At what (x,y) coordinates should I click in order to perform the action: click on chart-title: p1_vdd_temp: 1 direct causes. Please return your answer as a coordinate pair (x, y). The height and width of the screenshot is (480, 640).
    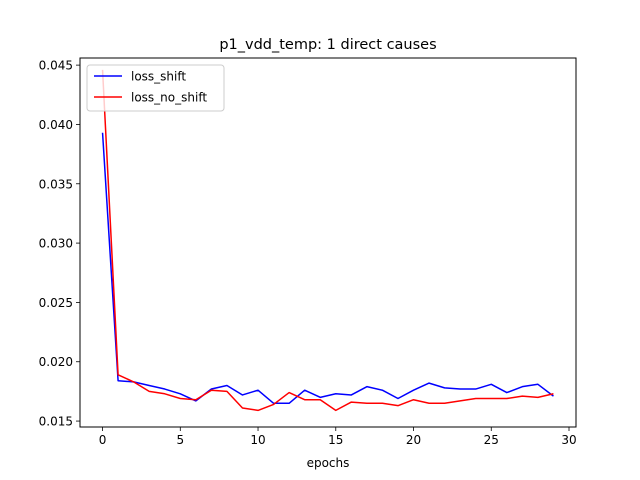
    Looking at the image, I should click on (327, 45).